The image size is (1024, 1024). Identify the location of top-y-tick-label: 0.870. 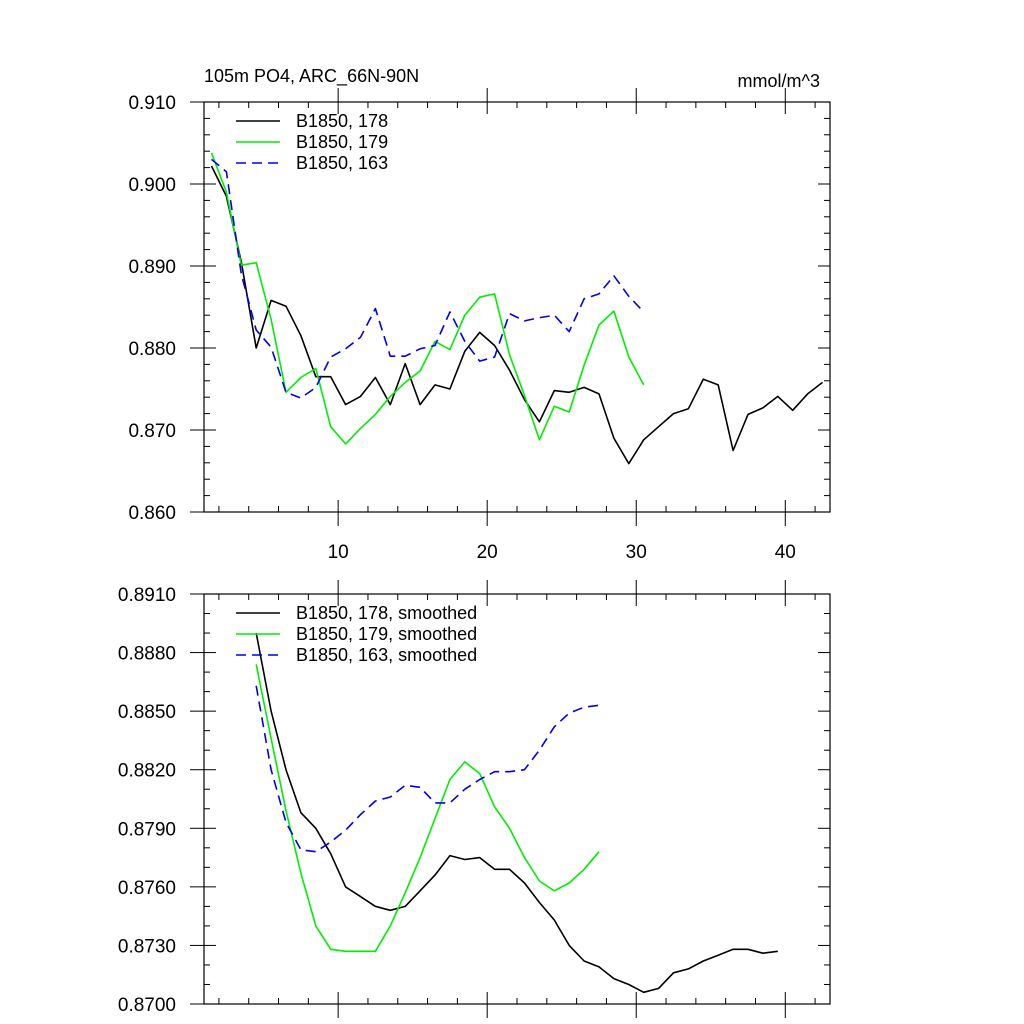
(152, 431).